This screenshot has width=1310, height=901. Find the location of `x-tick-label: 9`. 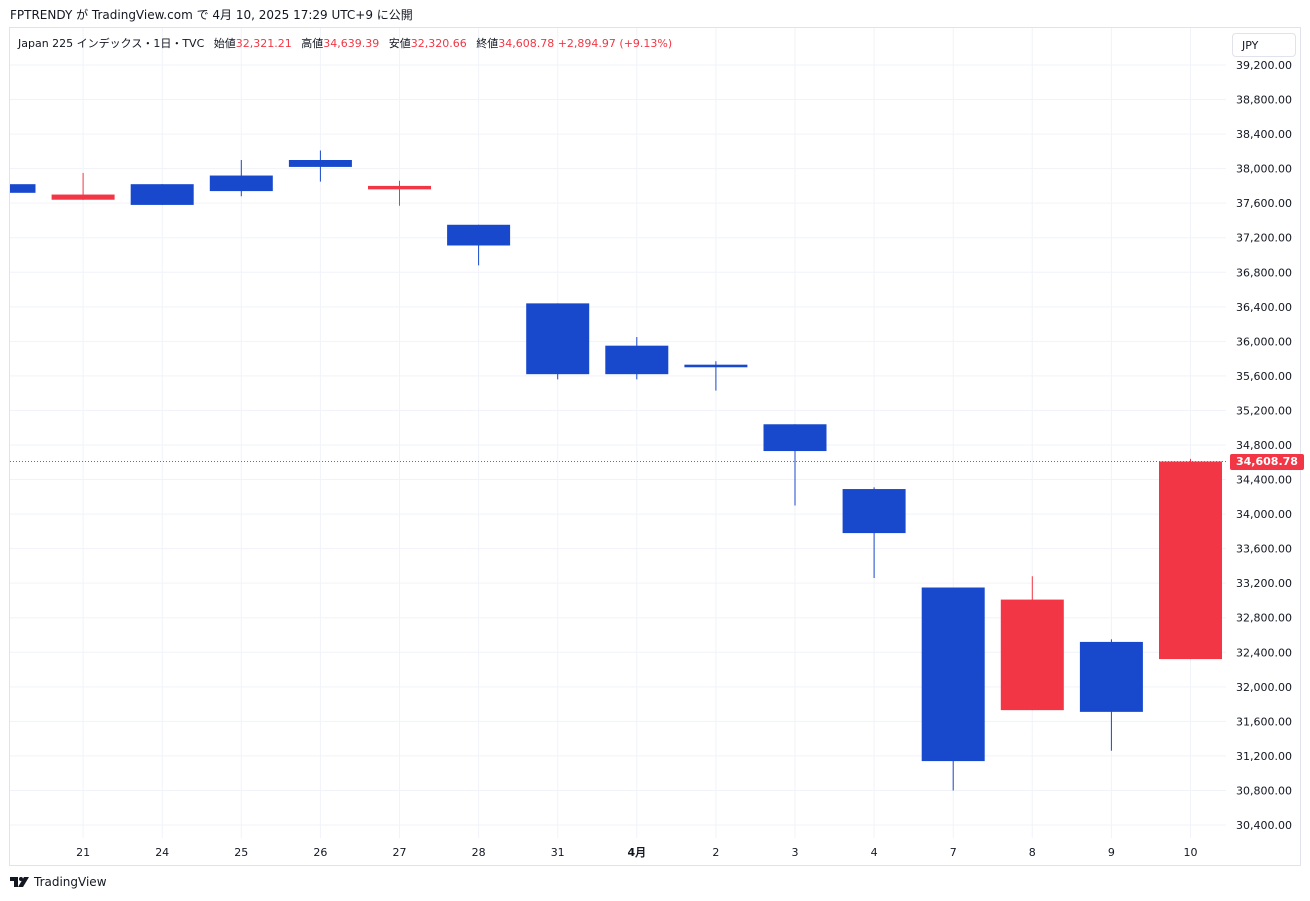

x-tick-label: 9 is located at coordinates (1111, 852).